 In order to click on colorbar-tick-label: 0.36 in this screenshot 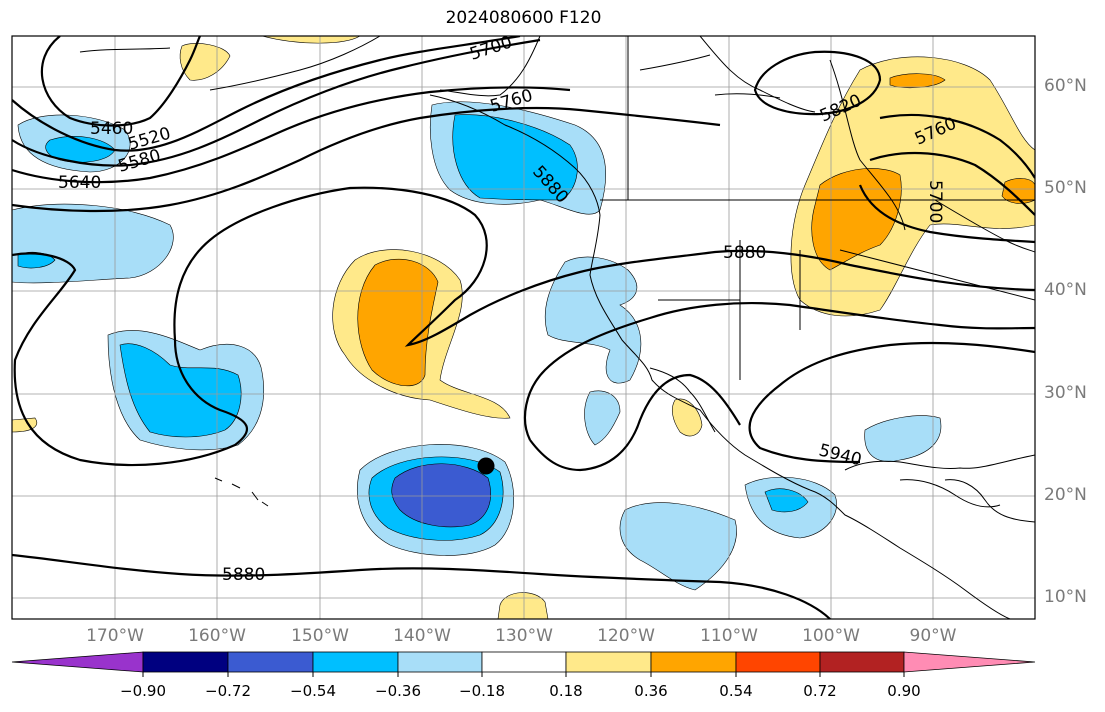, I will do `click(651, 691)`.